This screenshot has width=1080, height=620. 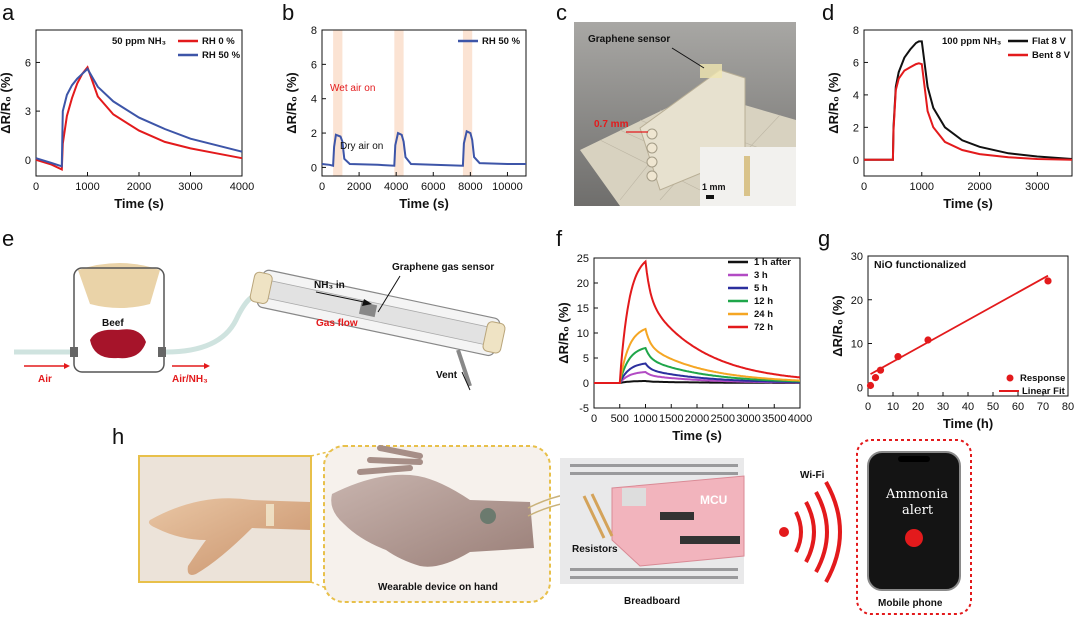 What do you see at coordinates (586, 359) in the screenshot?
I see `y-tick-label: 5` at bounding box center [586, 359].